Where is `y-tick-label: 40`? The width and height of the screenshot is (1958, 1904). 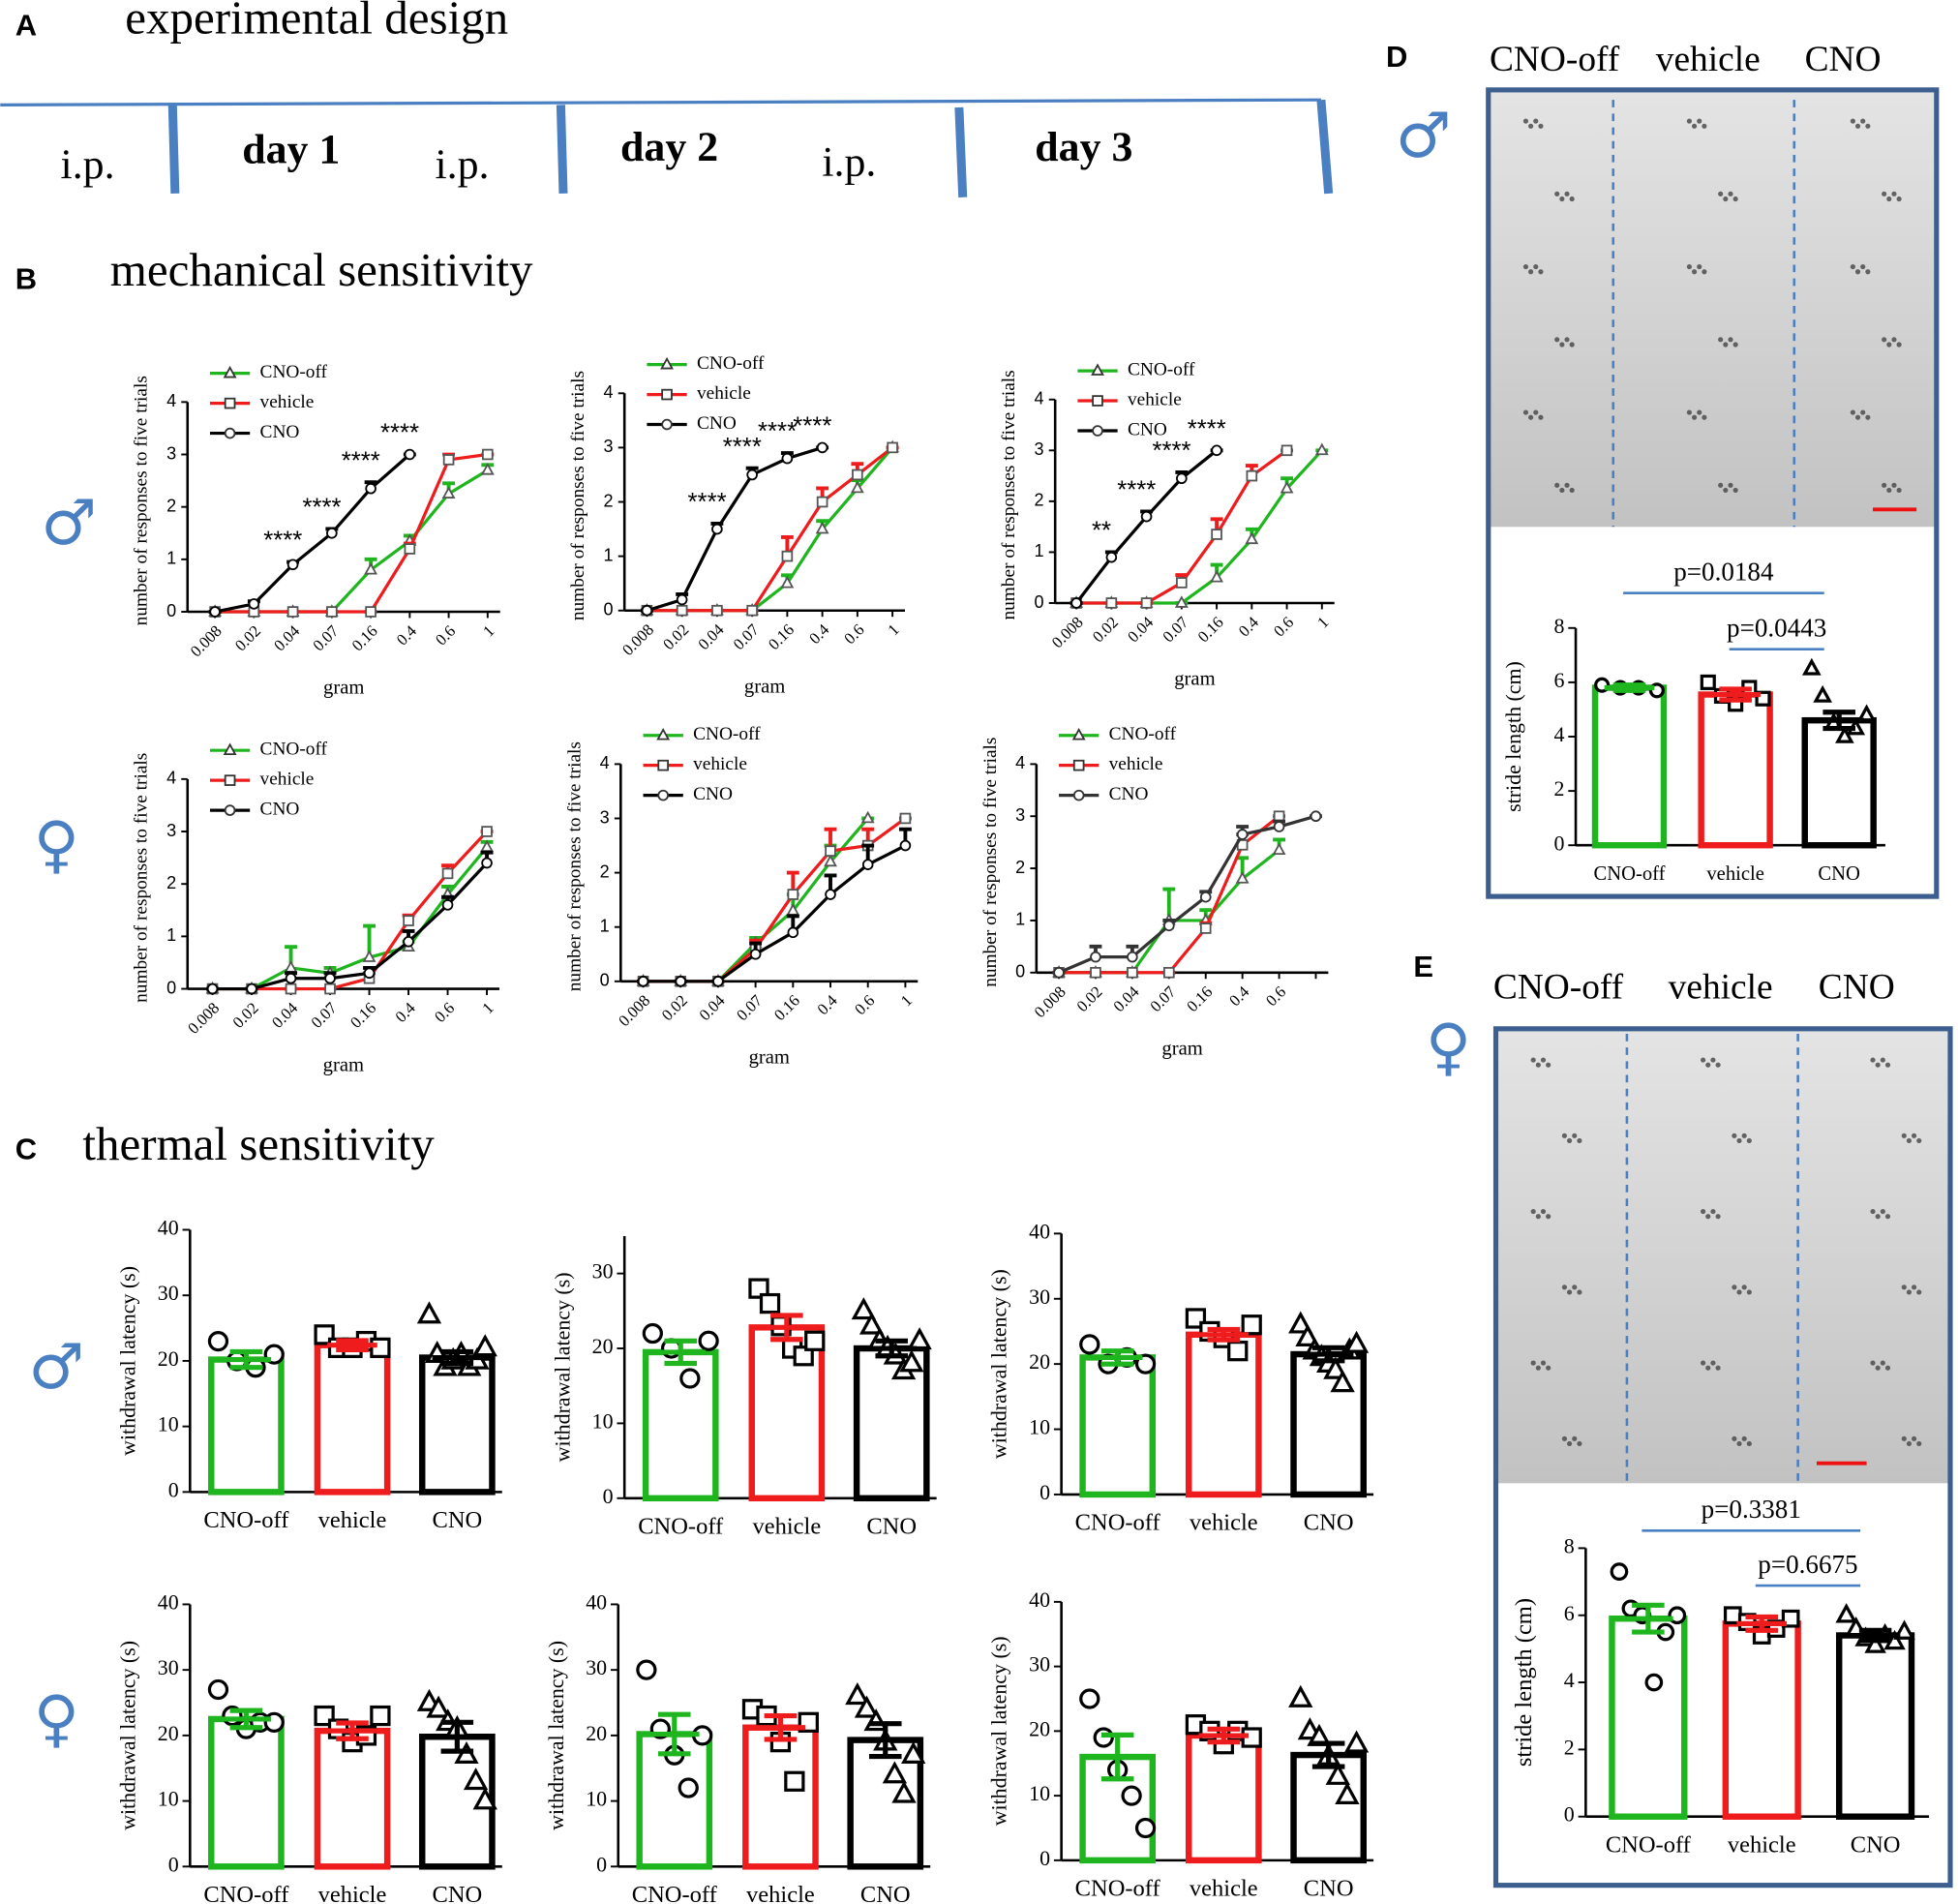
y-tick-label: 40 is located at coordinates (1039, 1600).